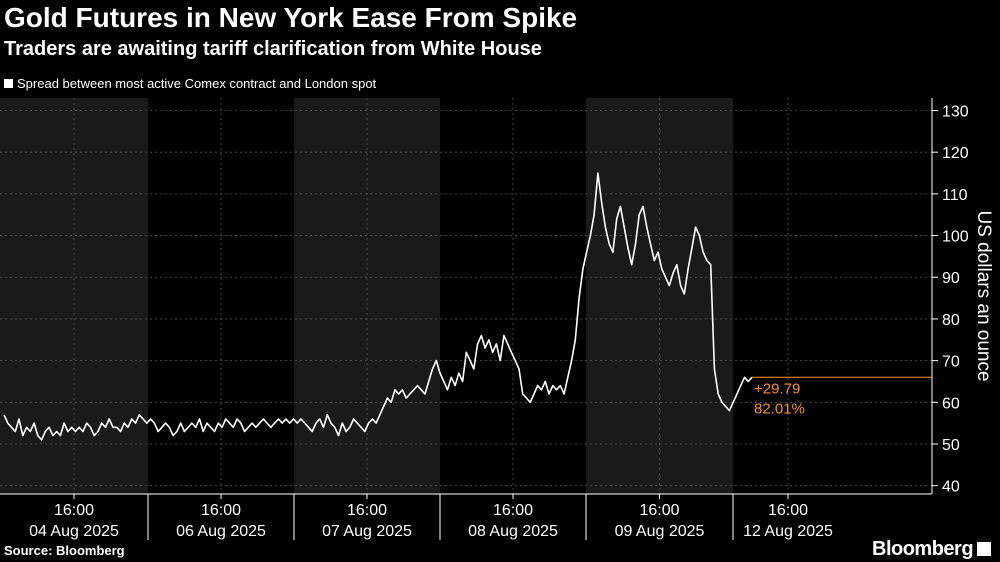 The image size is (1000, 562). Describe the element at coordinates (951, 403) in the screenshot. I see `y-tick-label: 60` at that location.